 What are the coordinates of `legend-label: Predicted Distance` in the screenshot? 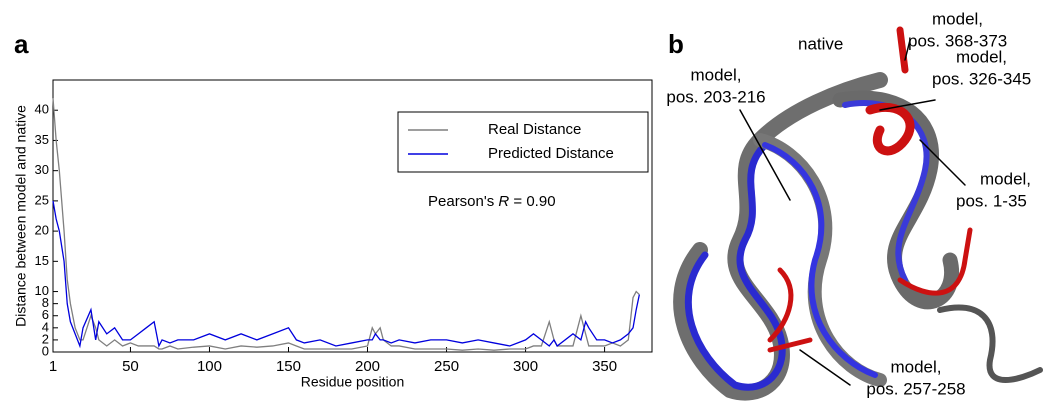 It's located at (551, 153).